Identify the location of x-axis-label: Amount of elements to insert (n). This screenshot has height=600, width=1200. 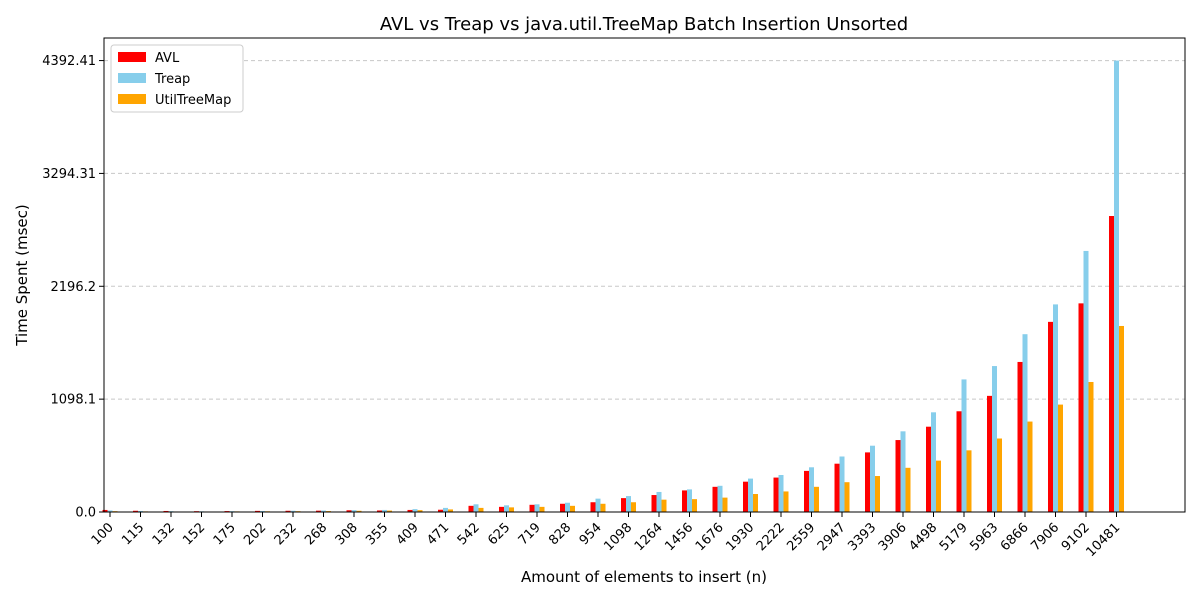
(644, 577).